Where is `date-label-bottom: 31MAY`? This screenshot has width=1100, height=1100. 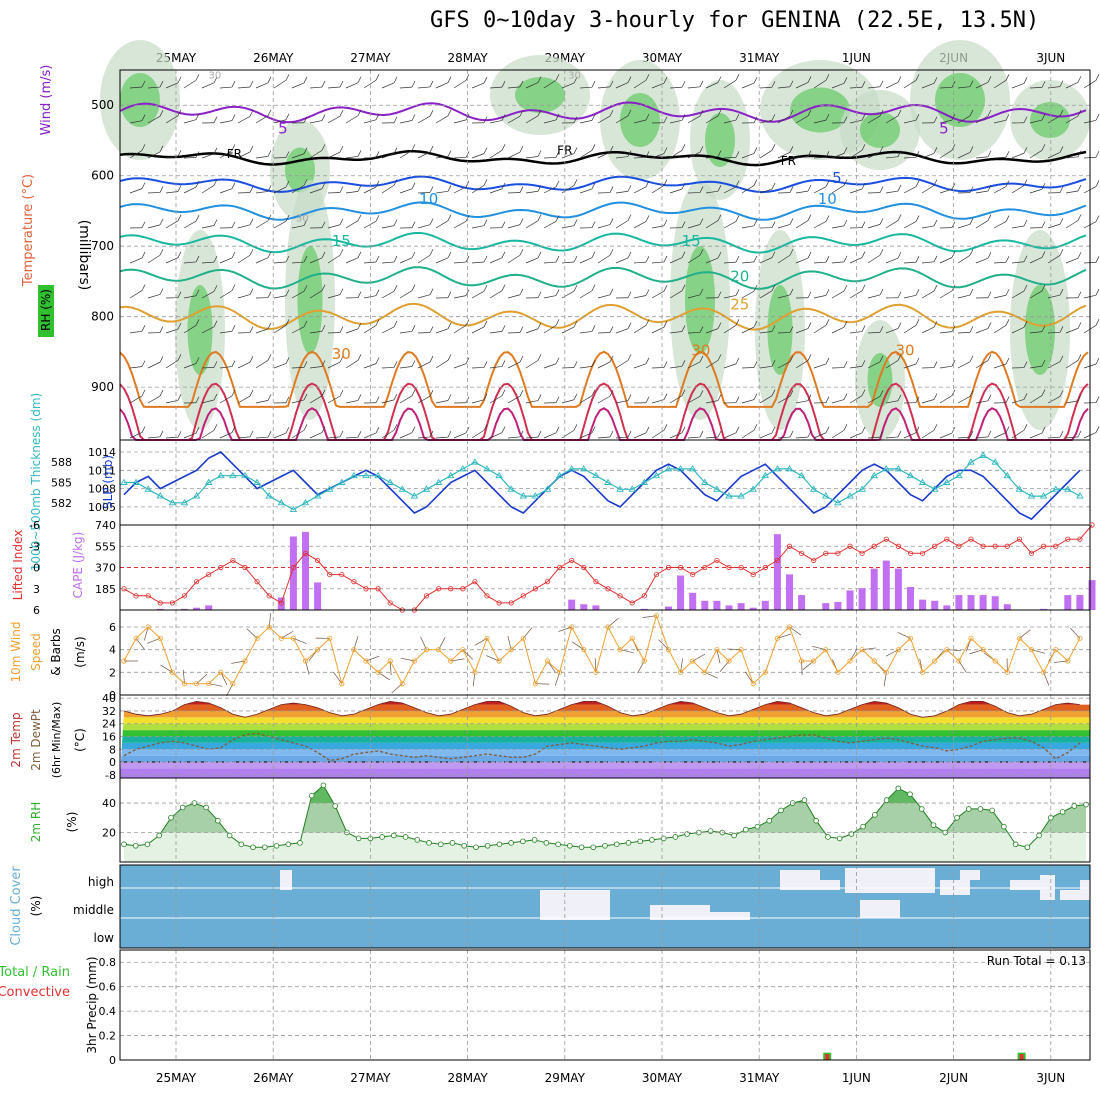 date-label-bottom: 31MAY is located at coordinates (759, 1078).